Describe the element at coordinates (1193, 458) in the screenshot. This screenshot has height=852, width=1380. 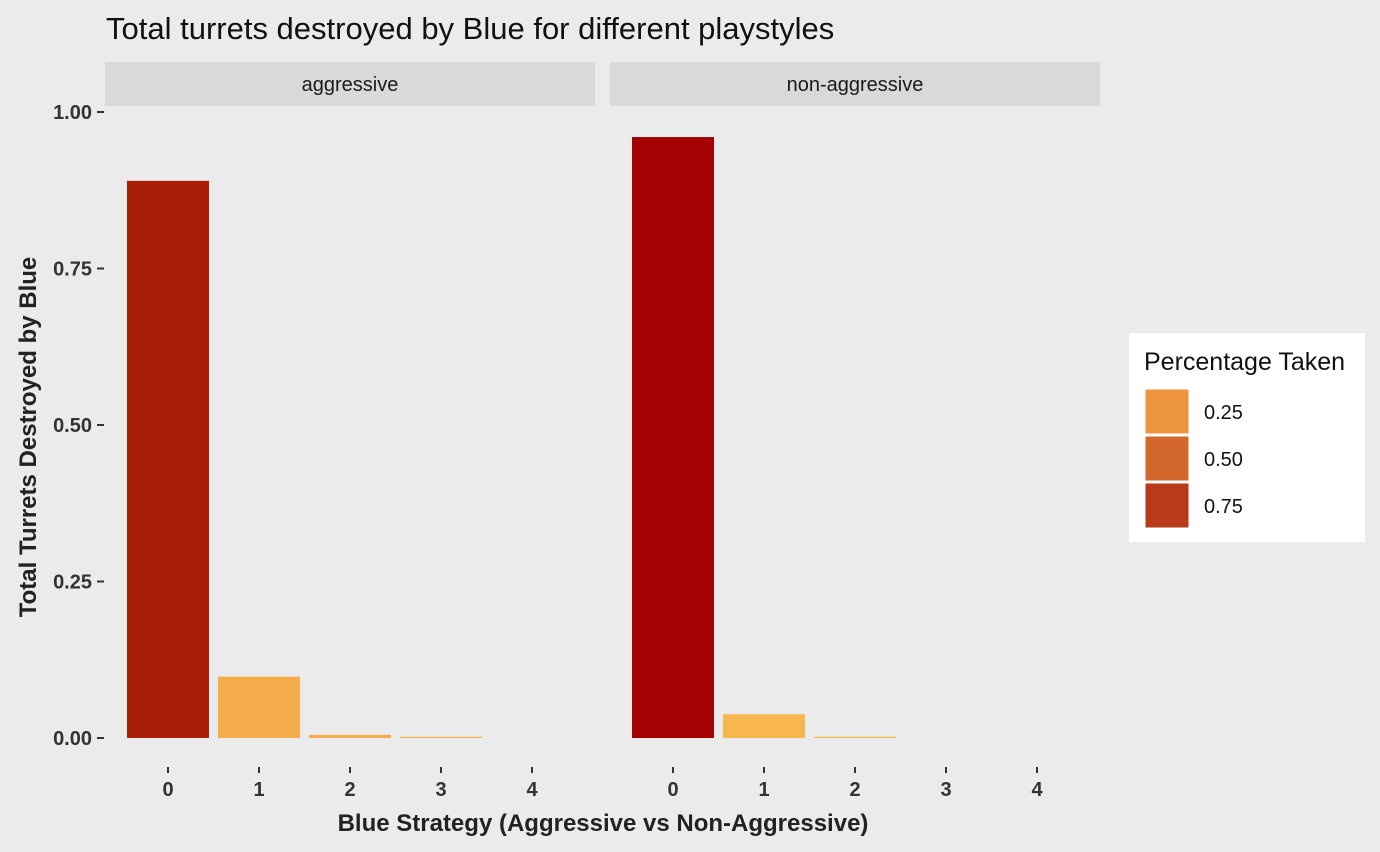
I see `legend-items: 0.25 0.50 0.75` at that location.